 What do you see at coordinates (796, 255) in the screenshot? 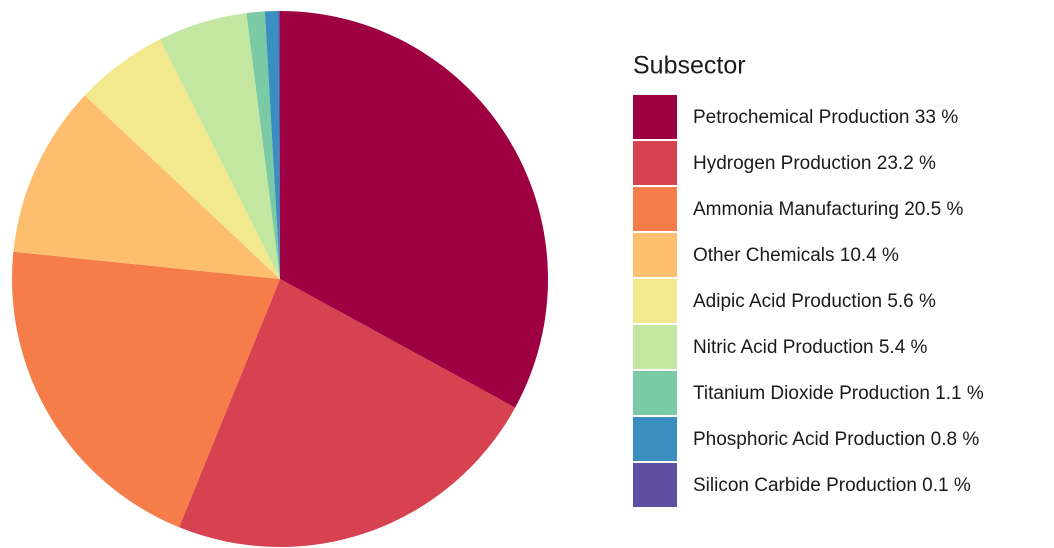
I see `legend-label: Other Chemicals 10.4 %` at bounding box center [796, 255].